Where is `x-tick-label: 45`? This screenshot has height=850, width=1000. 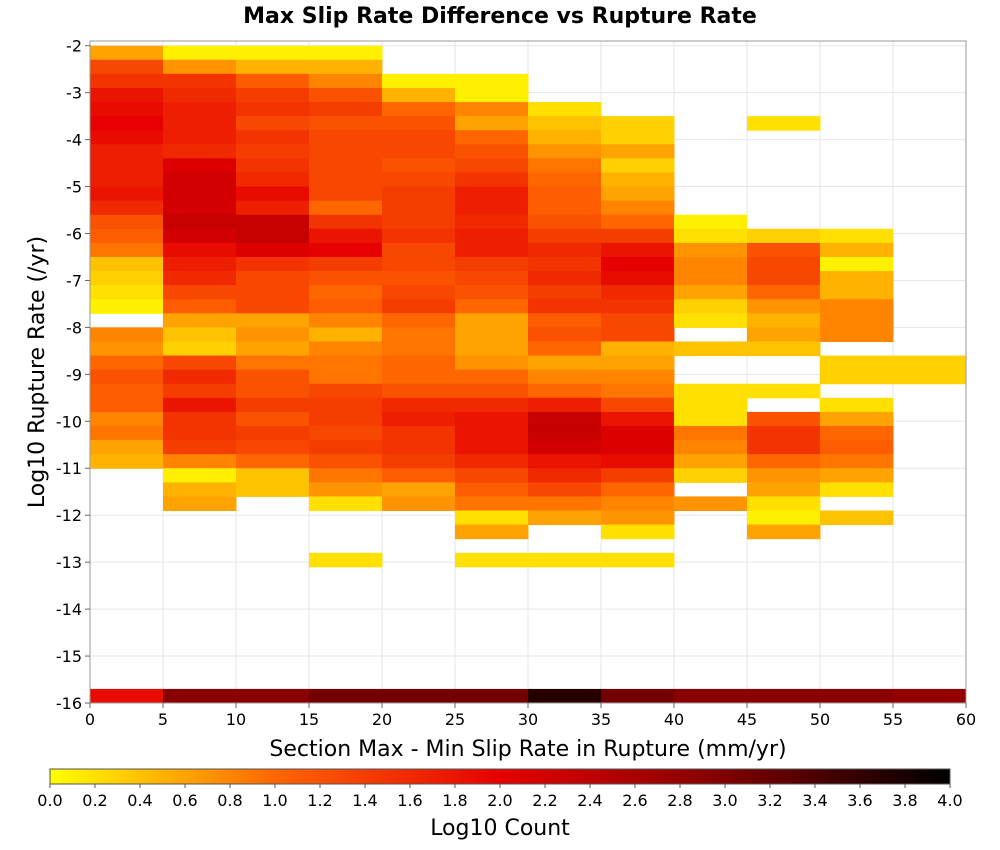 x-tick-label: 45 is located at coordinates (747, 719).